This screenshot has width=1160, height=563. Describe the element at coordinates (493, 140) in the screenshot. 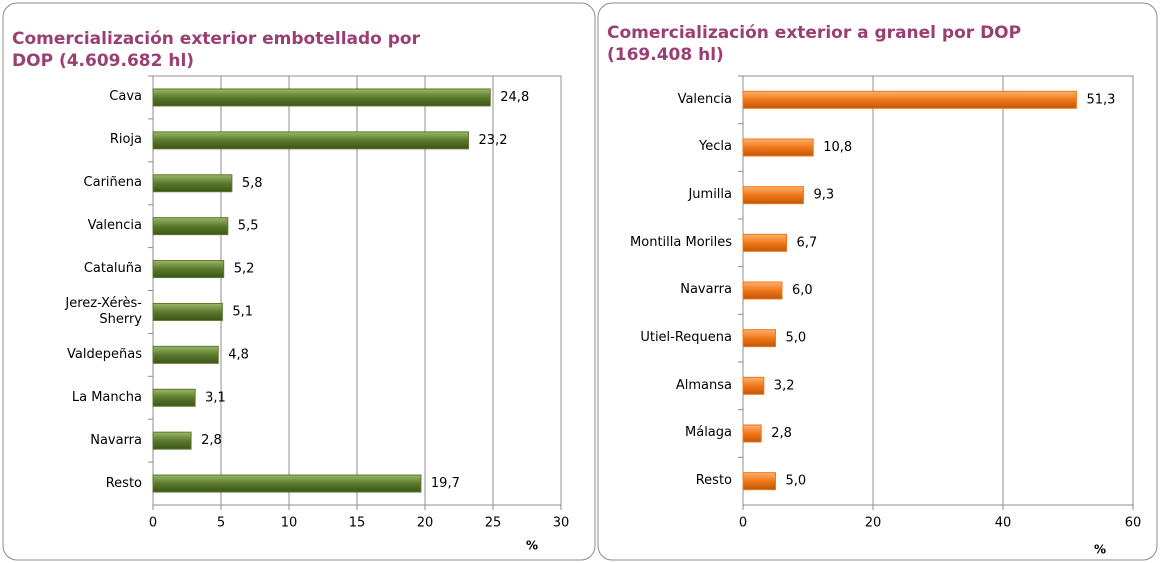

I see `data-label: 23,2` at that location.